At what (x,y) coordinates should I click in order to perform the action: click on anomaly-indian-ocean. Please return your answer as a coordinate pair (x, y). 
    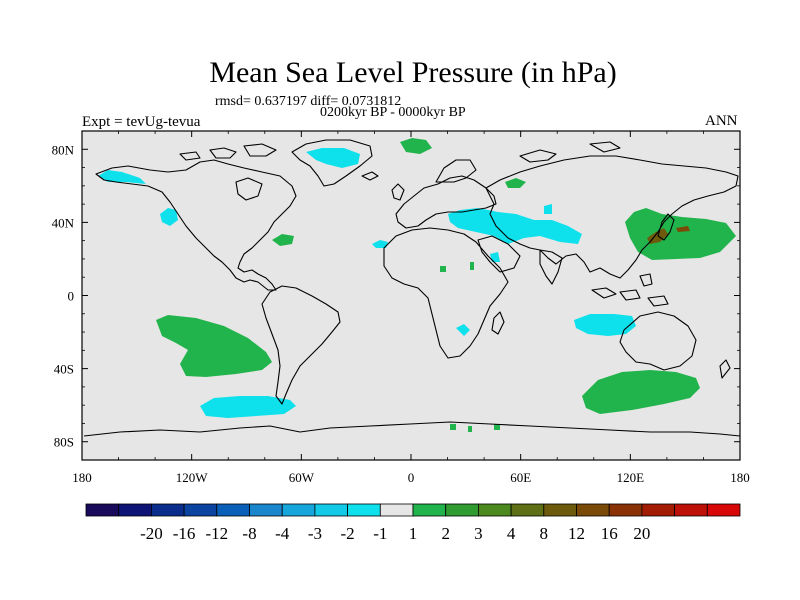
    Looking at the image, I should click on (605, 325).